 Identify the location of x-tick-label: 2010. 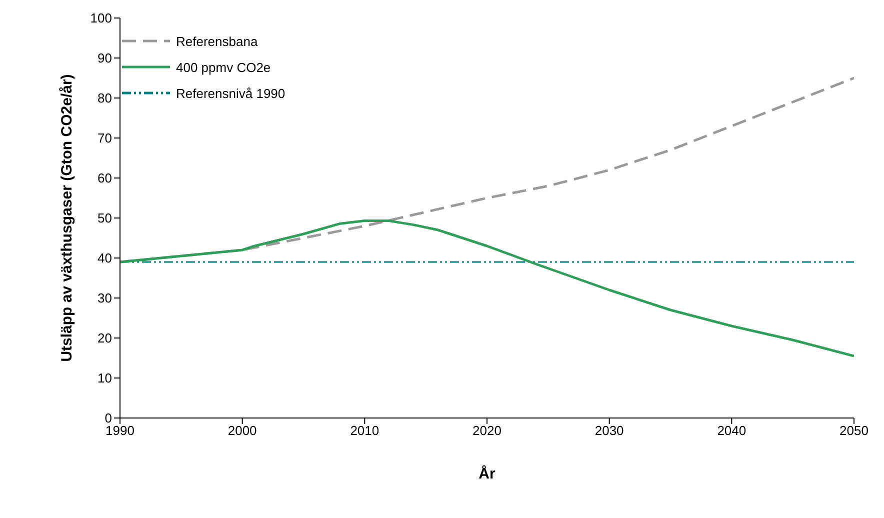
(365, 430).